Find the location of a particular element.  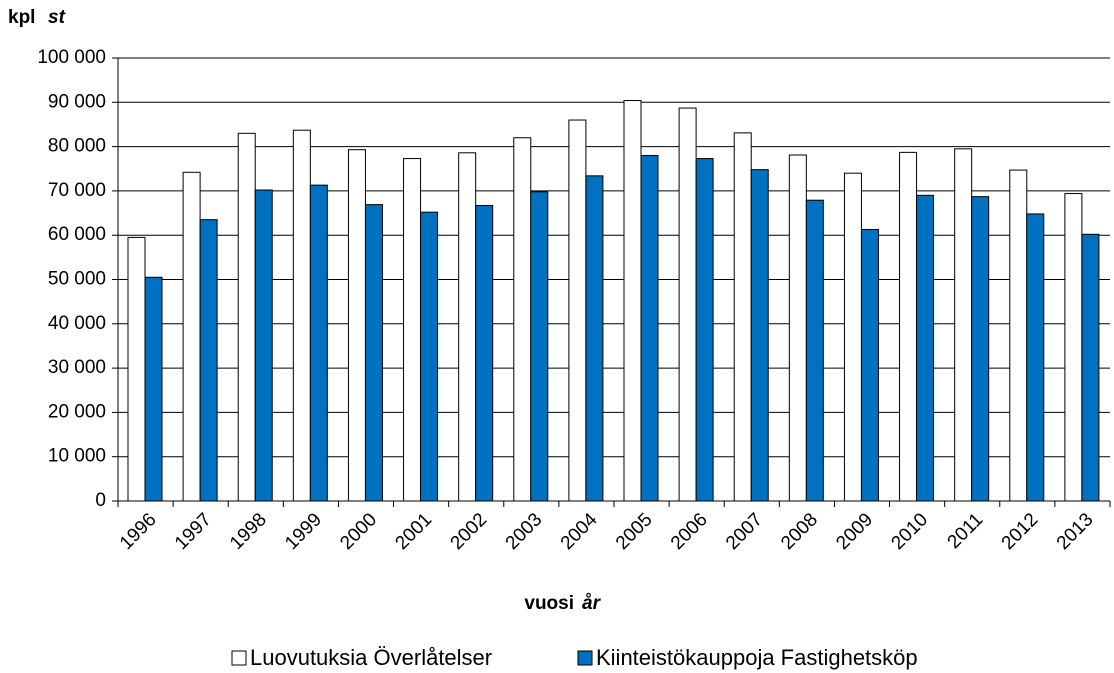

x-tick-label: 2007 is located at coordinates (744, 531).